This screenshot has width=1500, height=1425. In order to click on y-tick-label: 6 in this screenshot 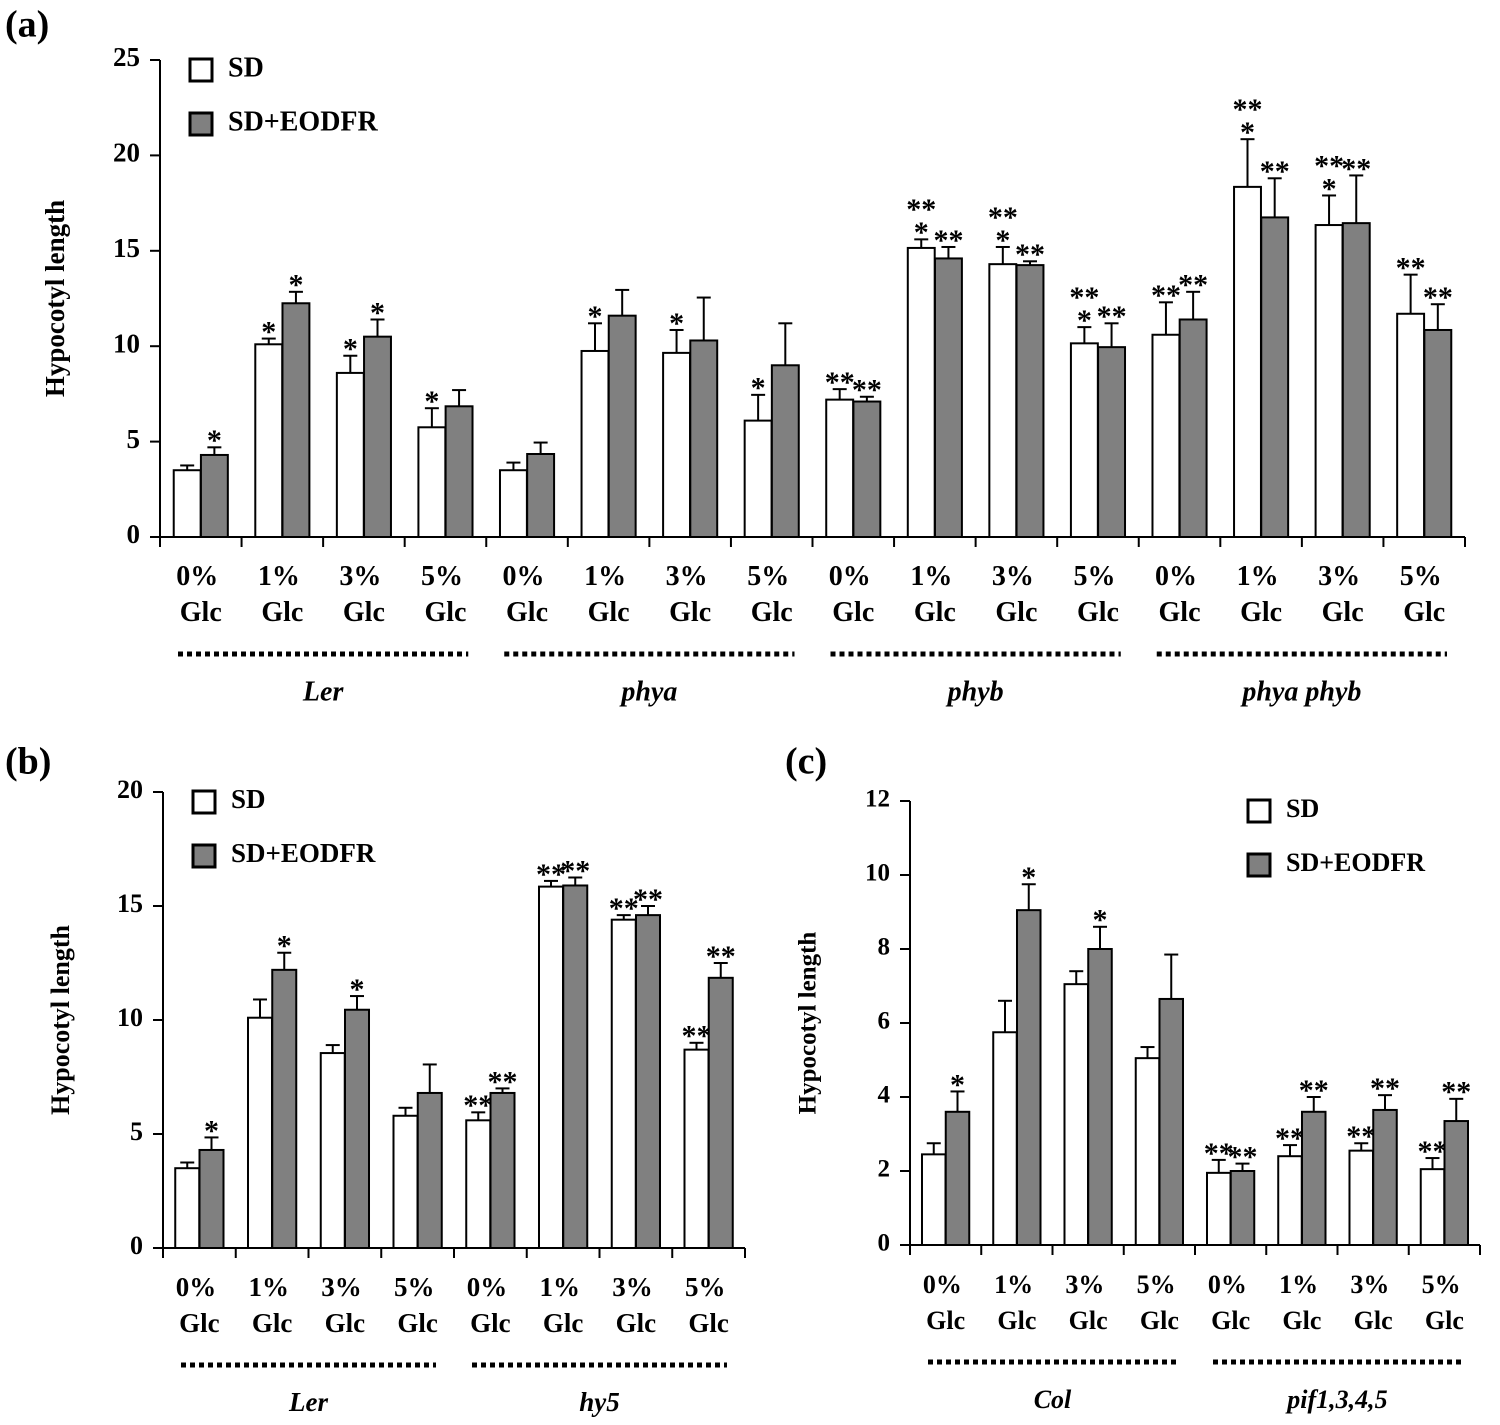, I will do `click(884, 1021)`.